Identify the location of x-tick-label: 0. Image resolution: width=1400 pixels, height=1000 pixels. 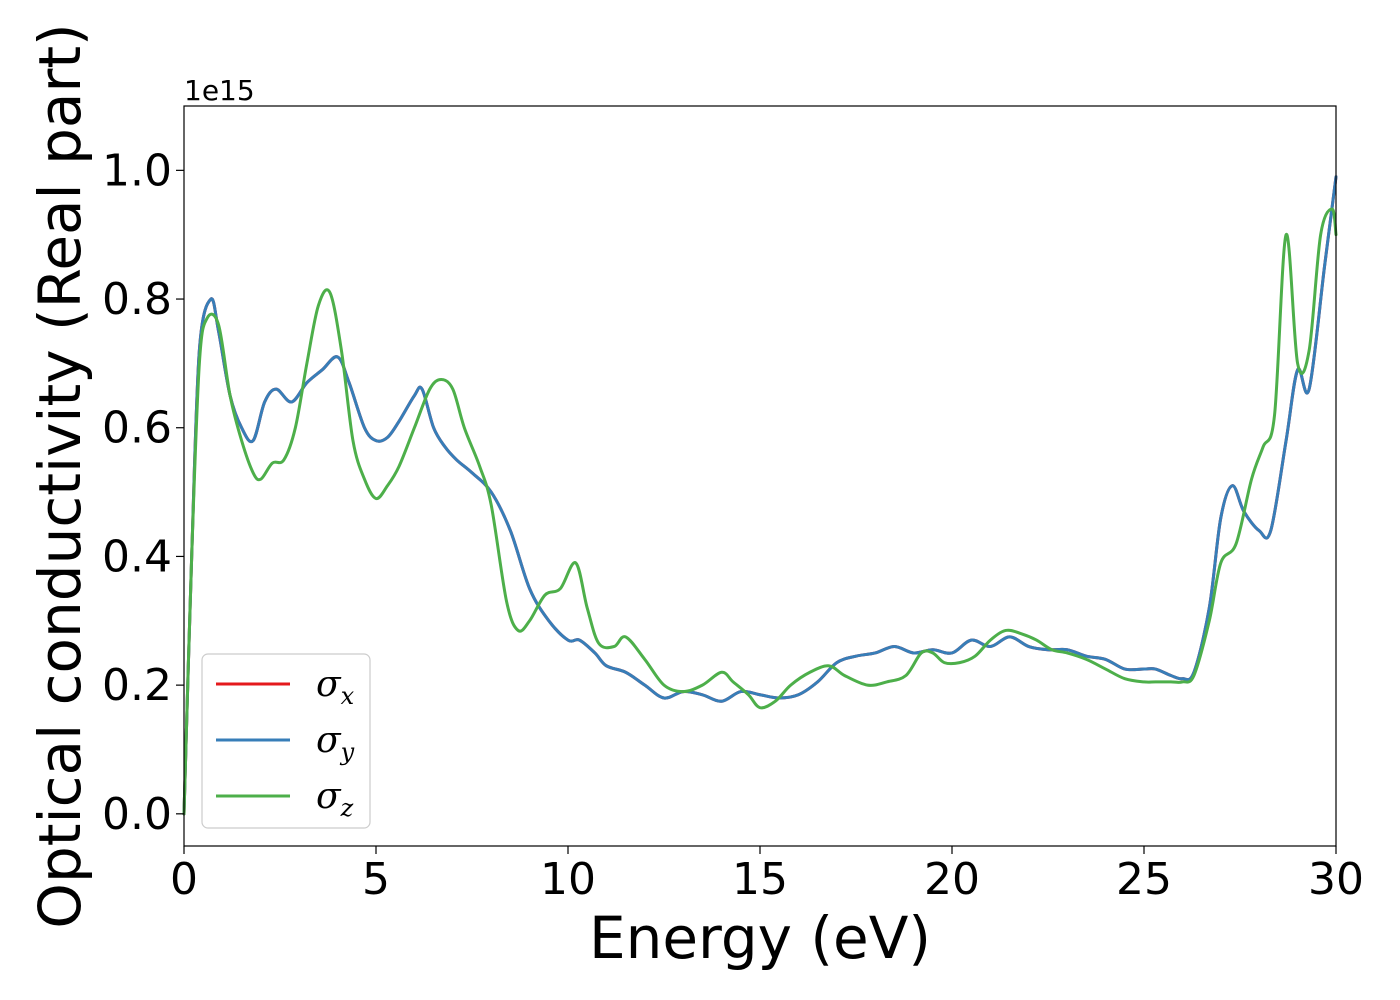
(184, 879).